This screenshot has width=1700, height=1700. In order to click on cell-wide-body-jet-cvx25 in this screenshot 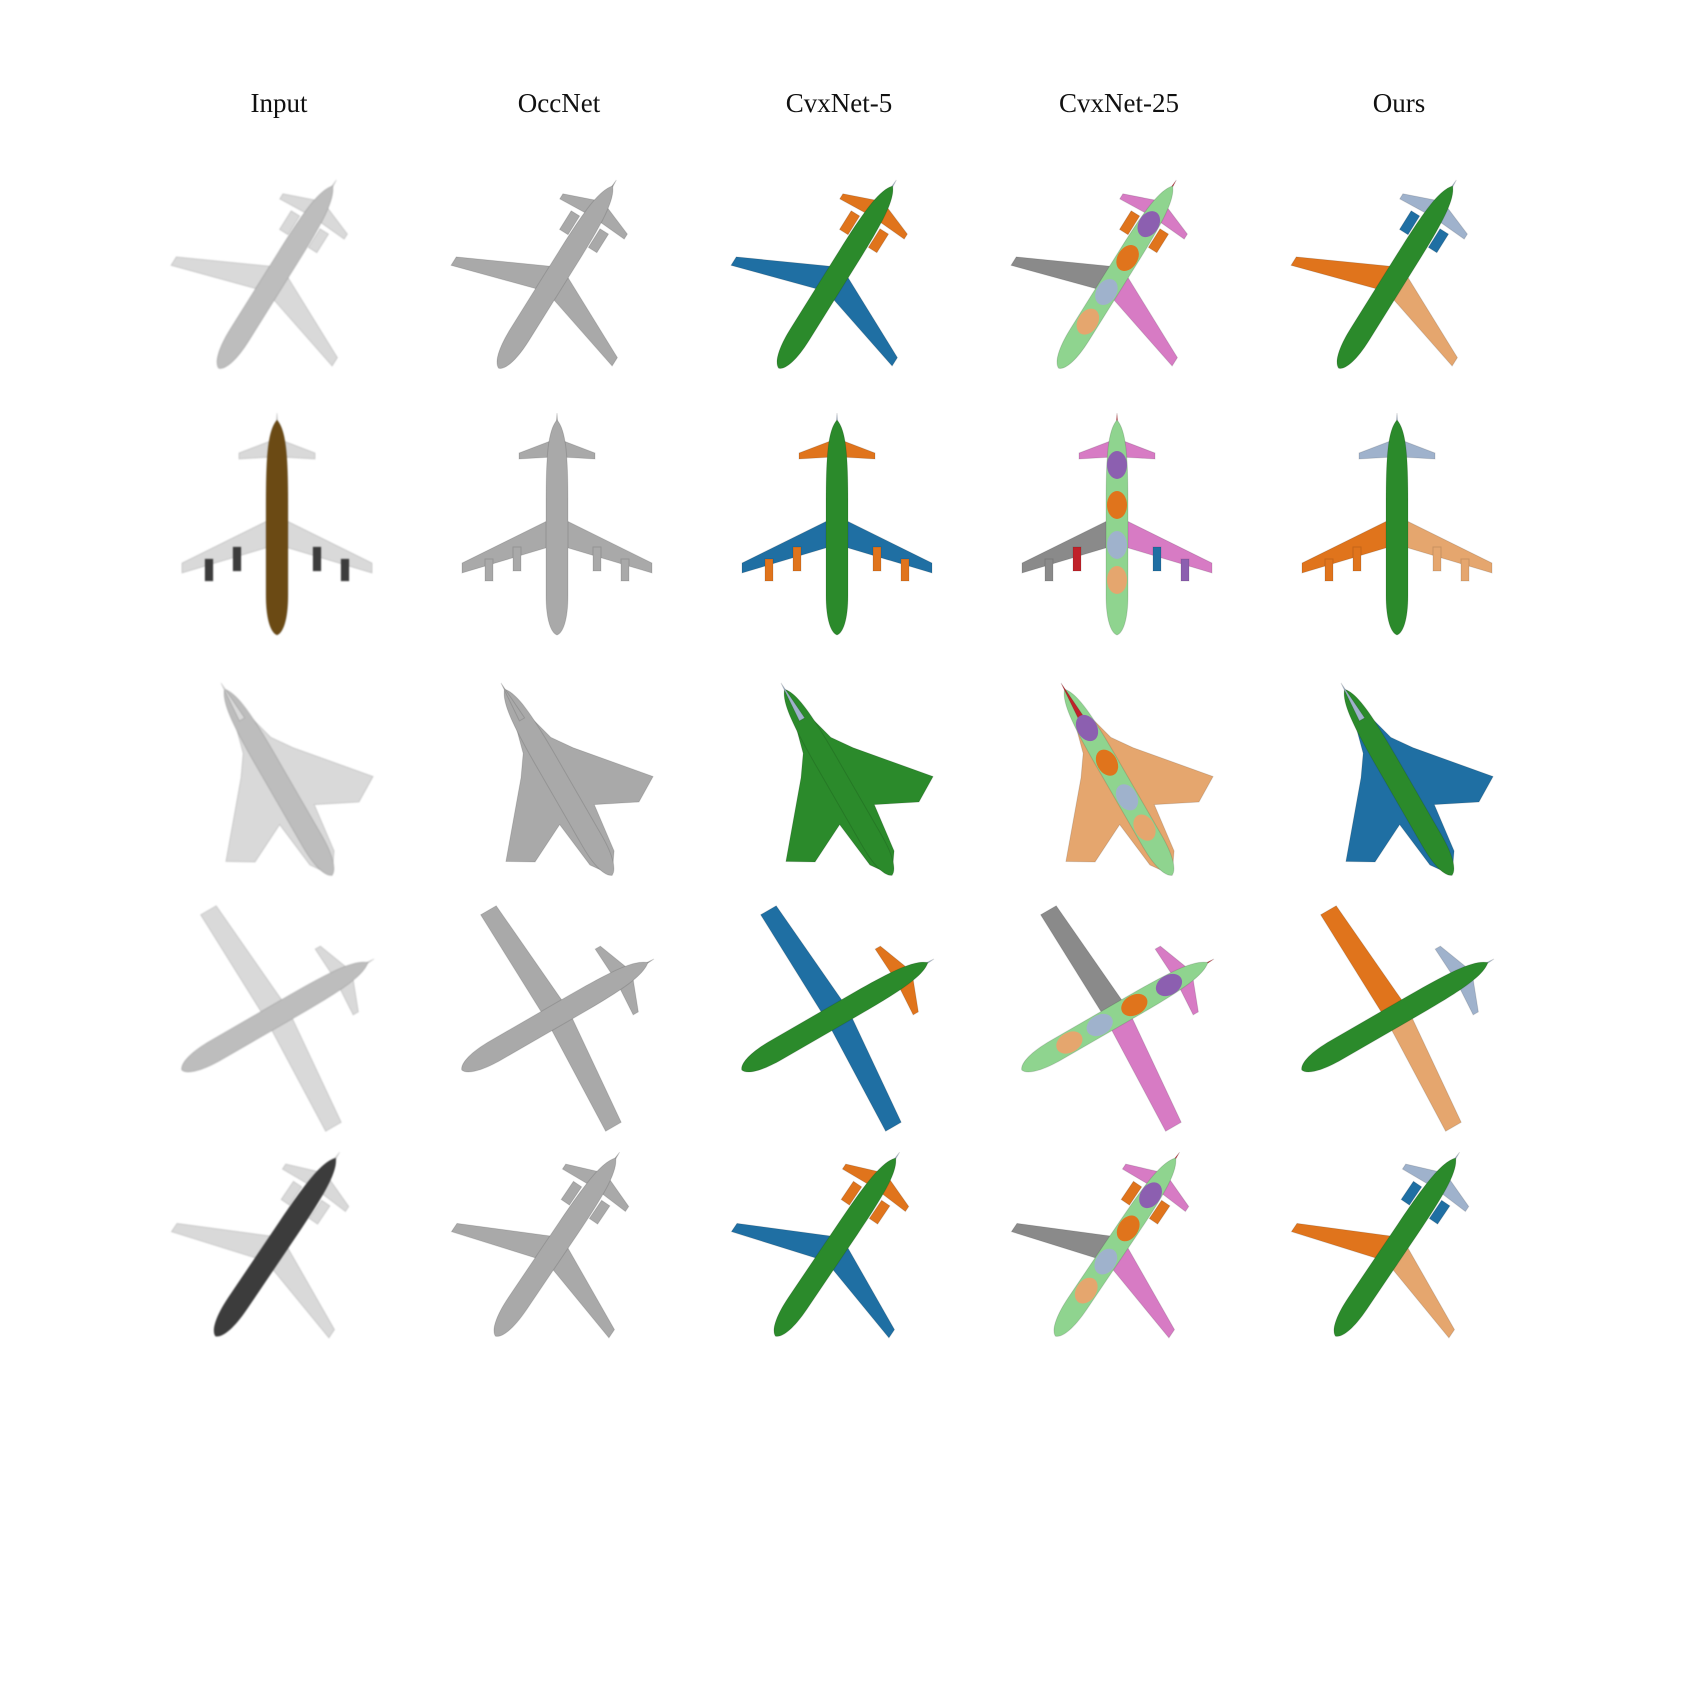, I will do `click(1117, 1245)`.